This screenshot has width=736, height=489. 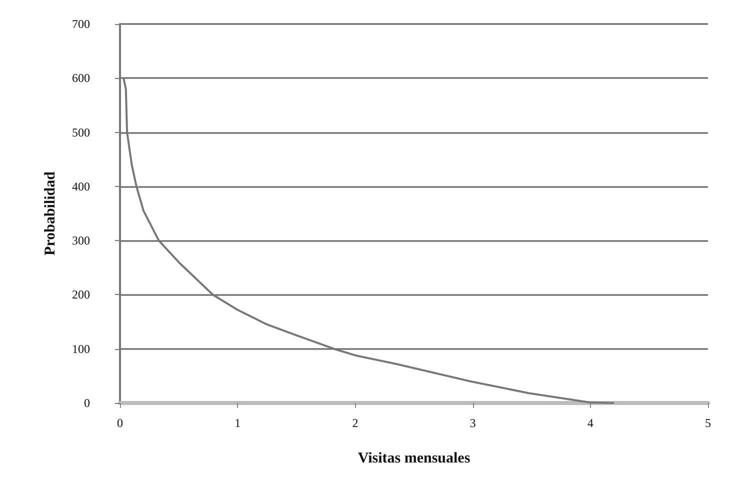 I want to click on y-axis-title: Probabilidad, so click(x=50, y=213).